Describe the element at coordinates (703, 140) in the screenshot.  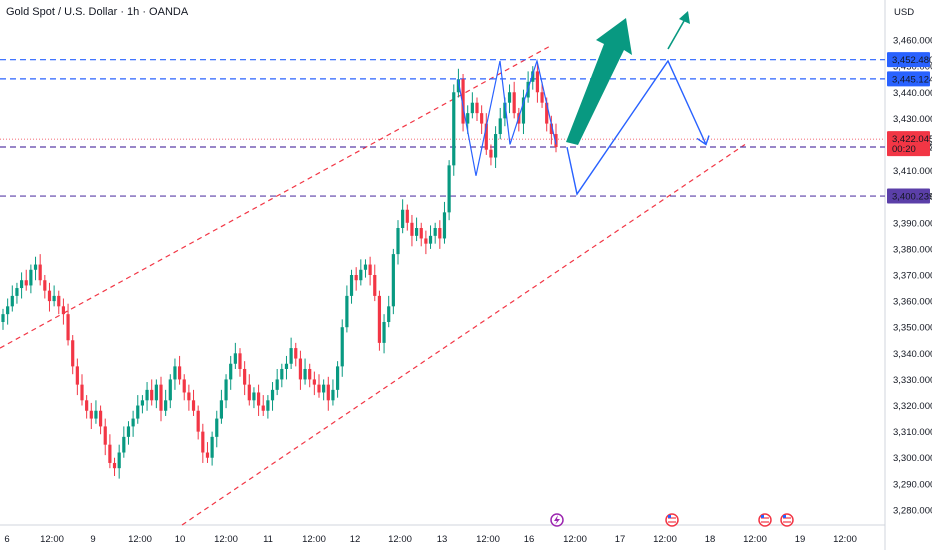
I see `projection-arrowhead` at that location.